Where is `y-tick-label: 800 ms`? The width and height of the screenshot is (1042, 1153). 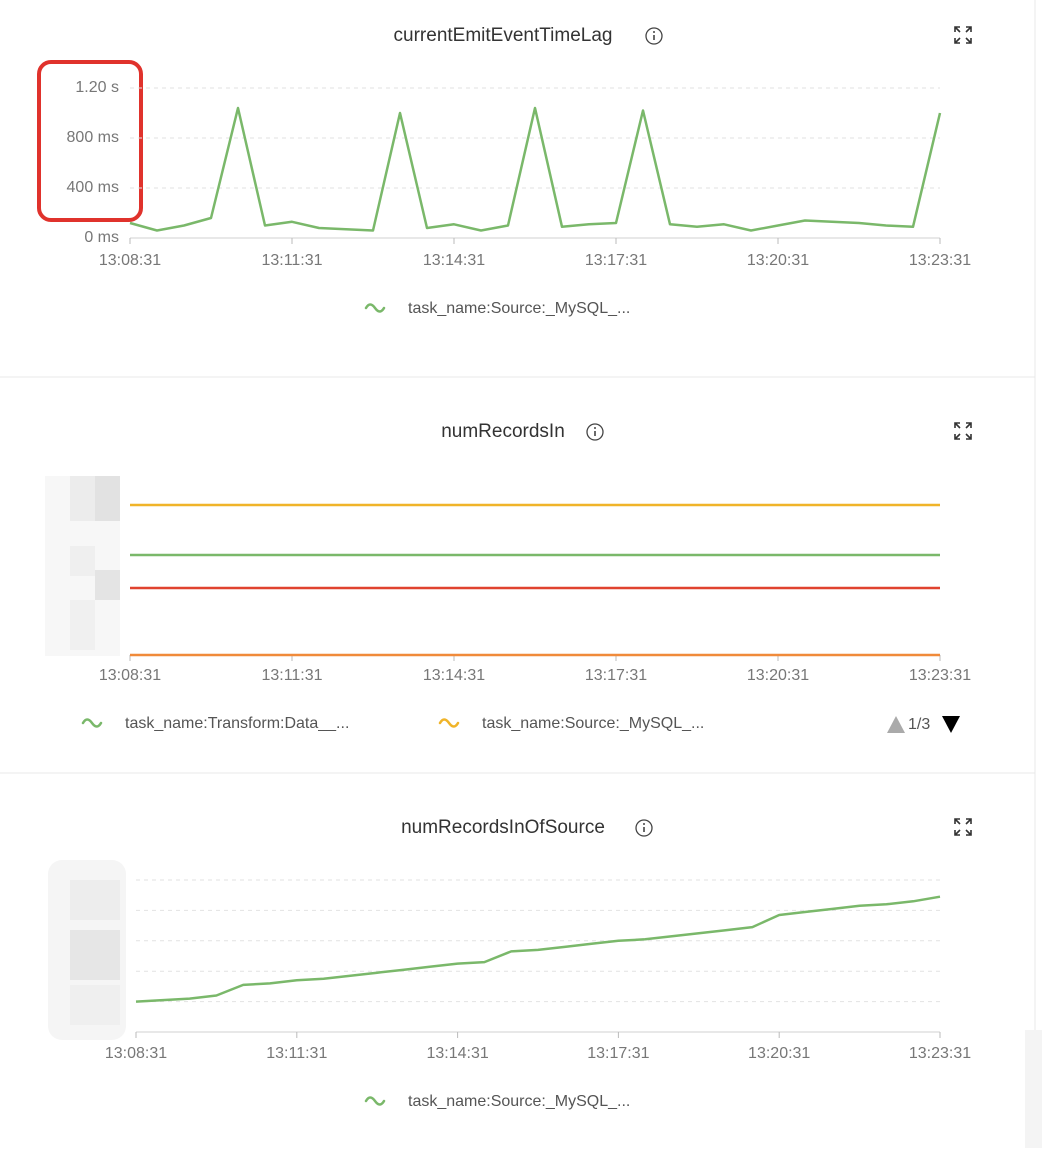 y-tick-label: 800 ms is located at coordinates (93, 137).